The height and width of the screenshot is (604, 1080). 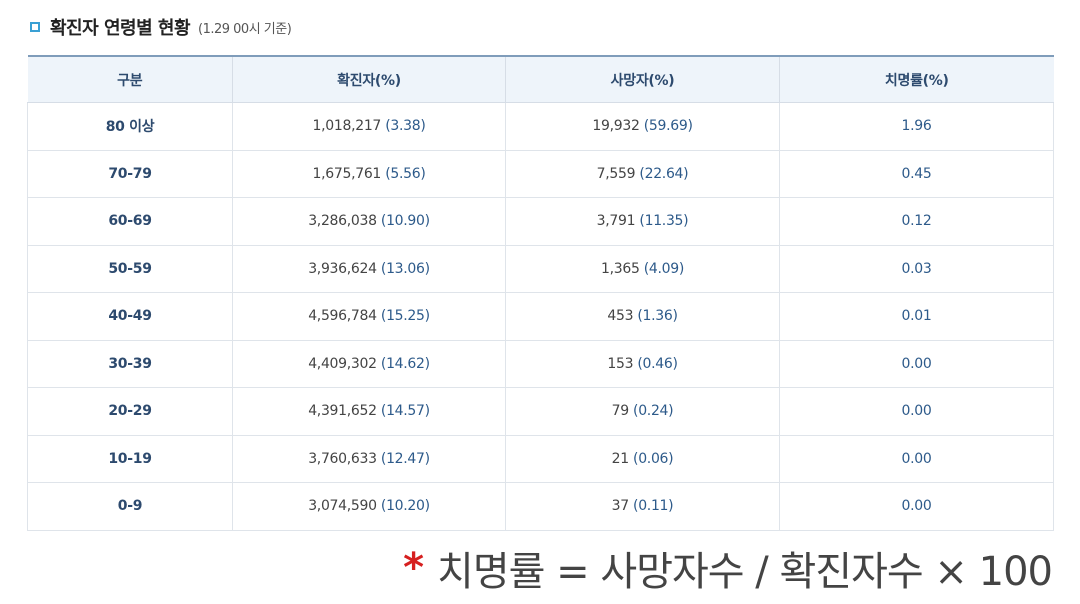 What do you see at coordinates (130, 363) in the screenshot?
I see `age-group-cell: 30-39` at bounding box center [130, 363].